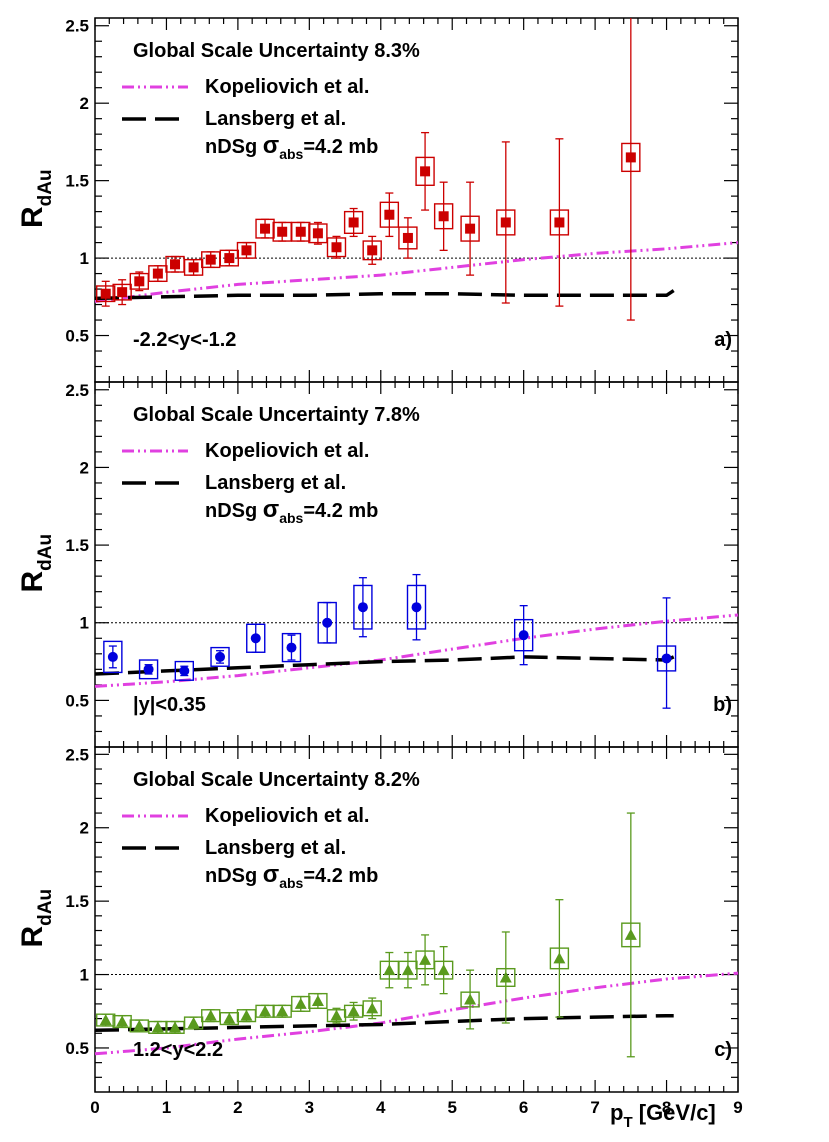  What do you see at coordinates (94, 1107) in the screenshot?
I see `x-tick-label: 0` at bounding box center [94, 1107].